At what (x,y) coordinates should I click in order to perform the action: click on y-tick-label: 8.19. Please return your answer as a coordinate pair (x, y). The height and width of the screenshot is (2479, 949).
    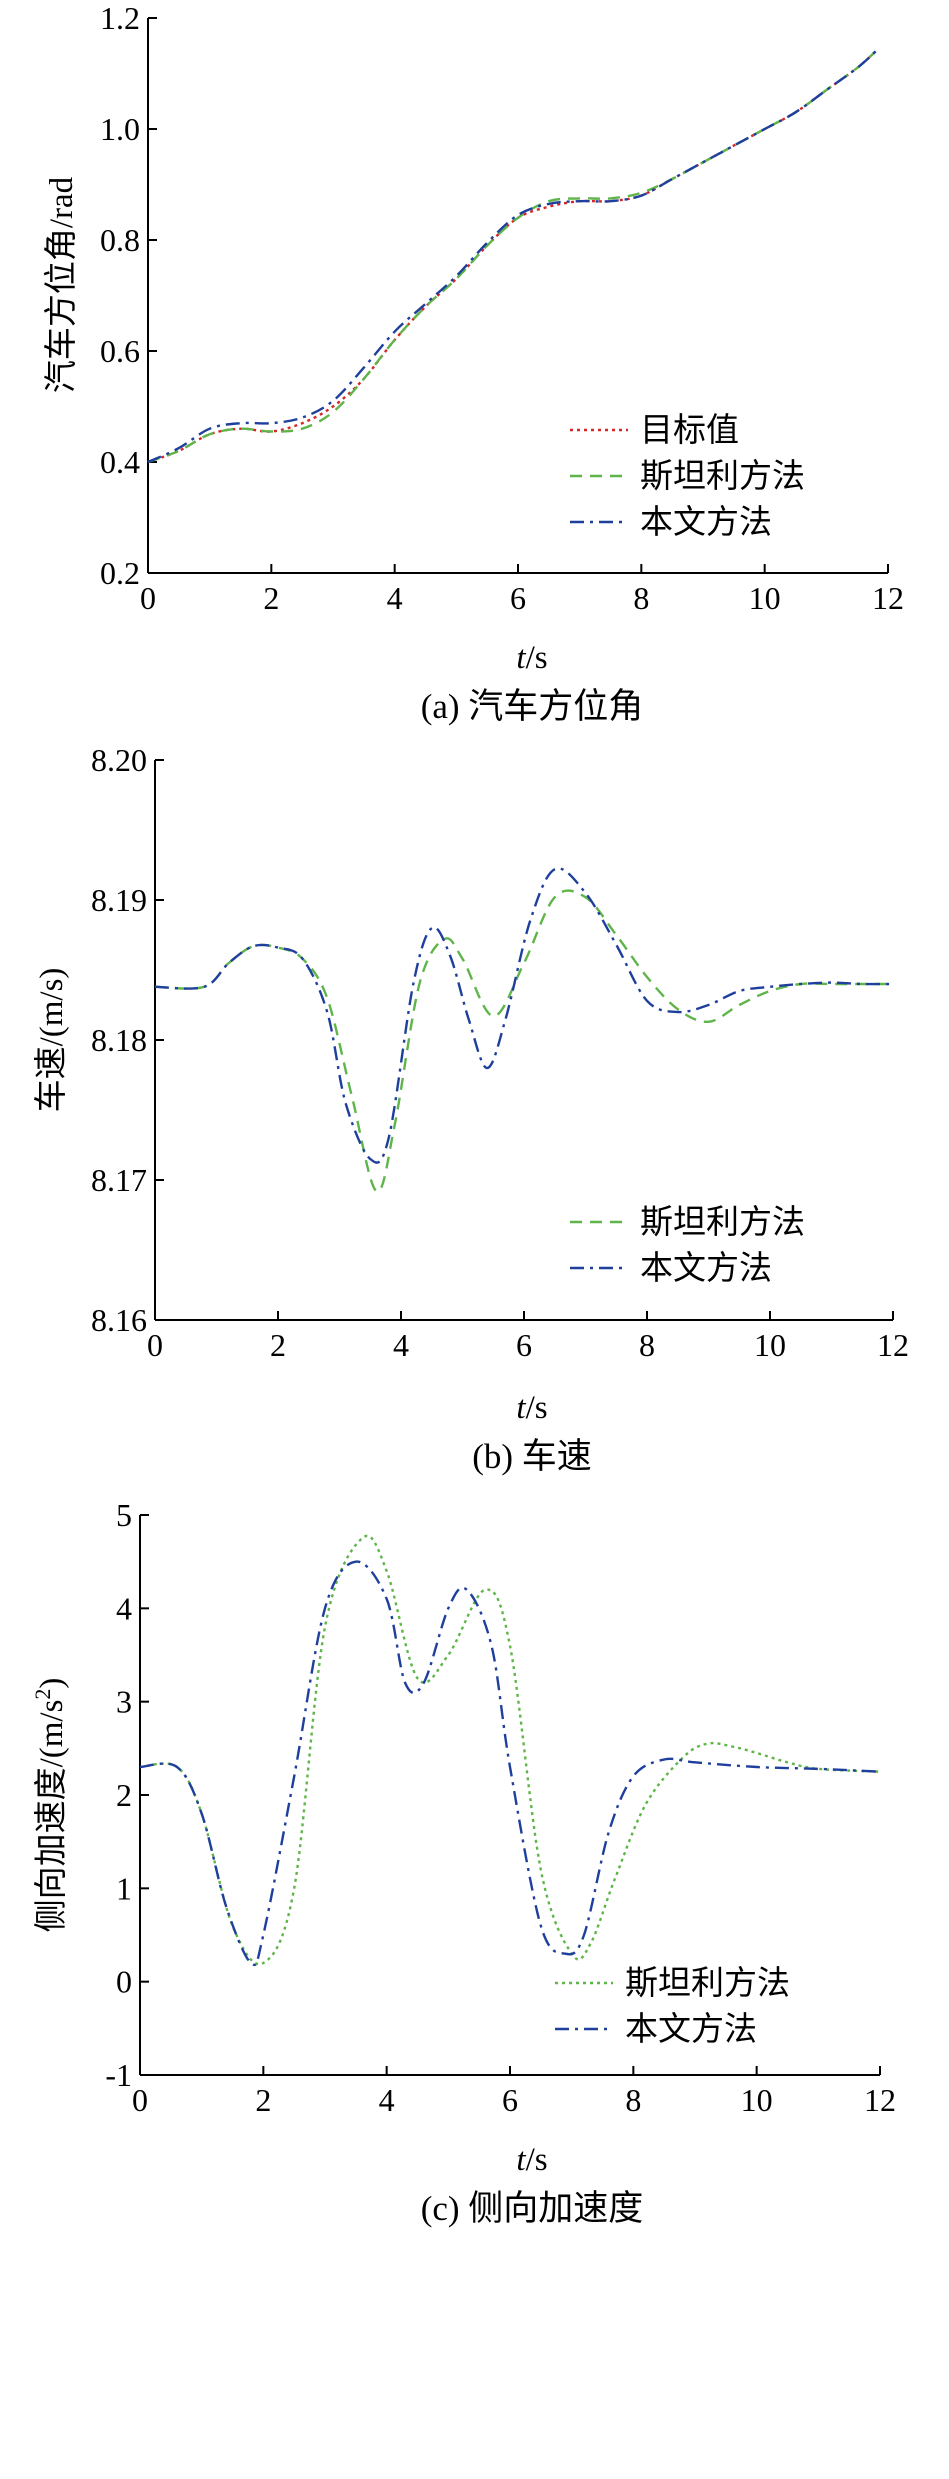
    Looking at the image, I should click on (119, 900).